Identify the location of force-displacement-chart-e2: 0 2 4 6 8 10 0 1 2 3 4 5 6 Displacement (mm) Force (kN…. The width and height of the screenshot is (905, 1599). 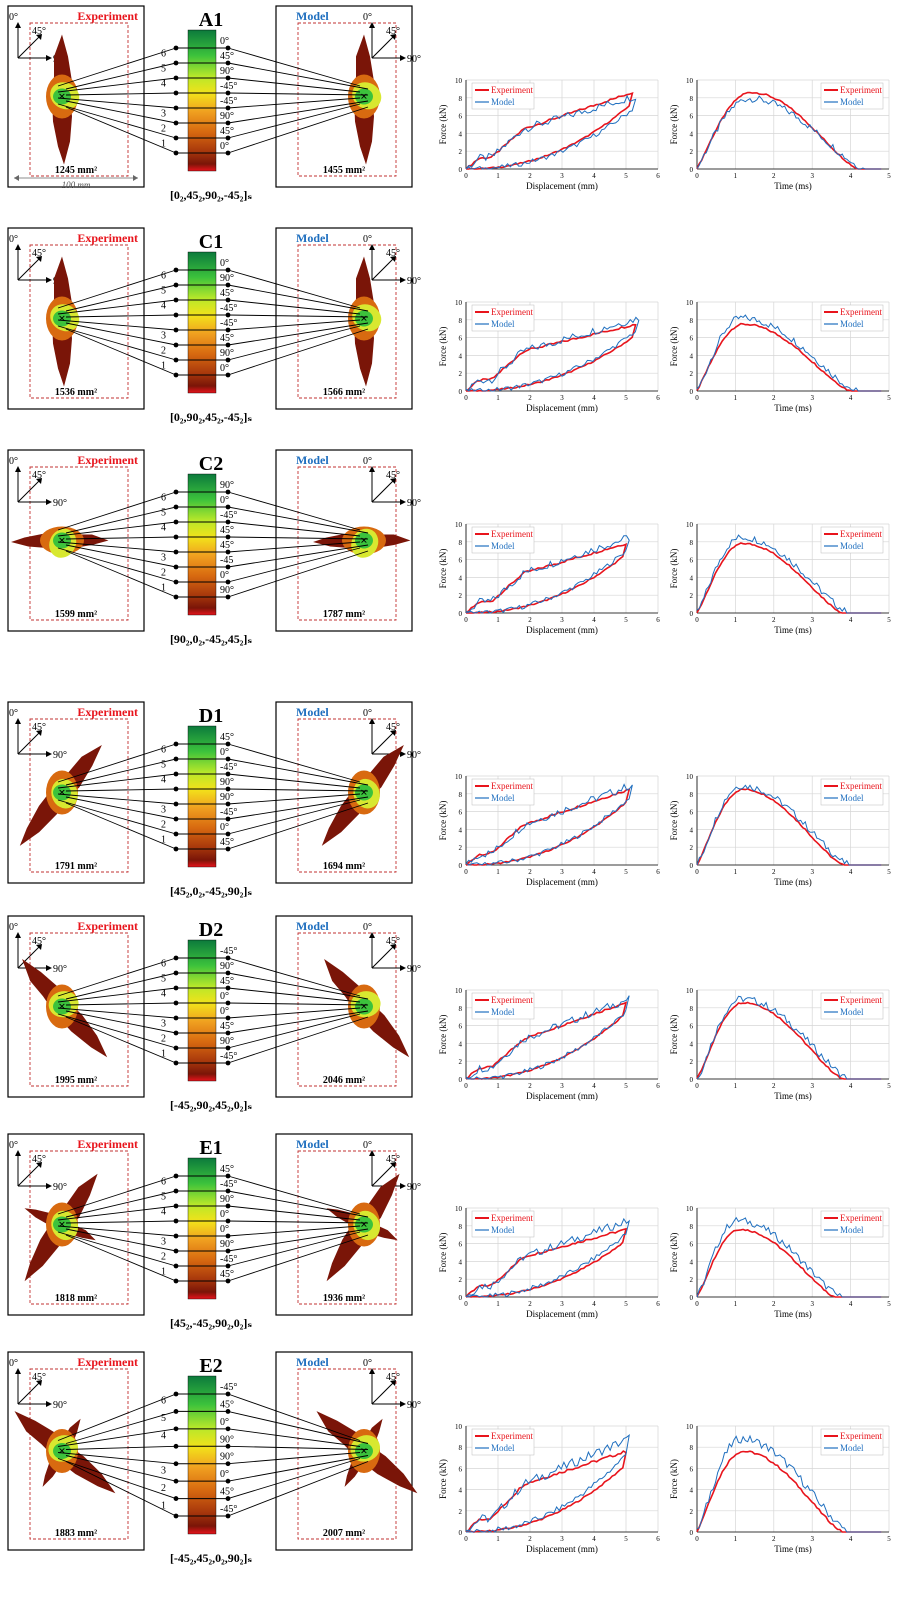
(549, 1488).